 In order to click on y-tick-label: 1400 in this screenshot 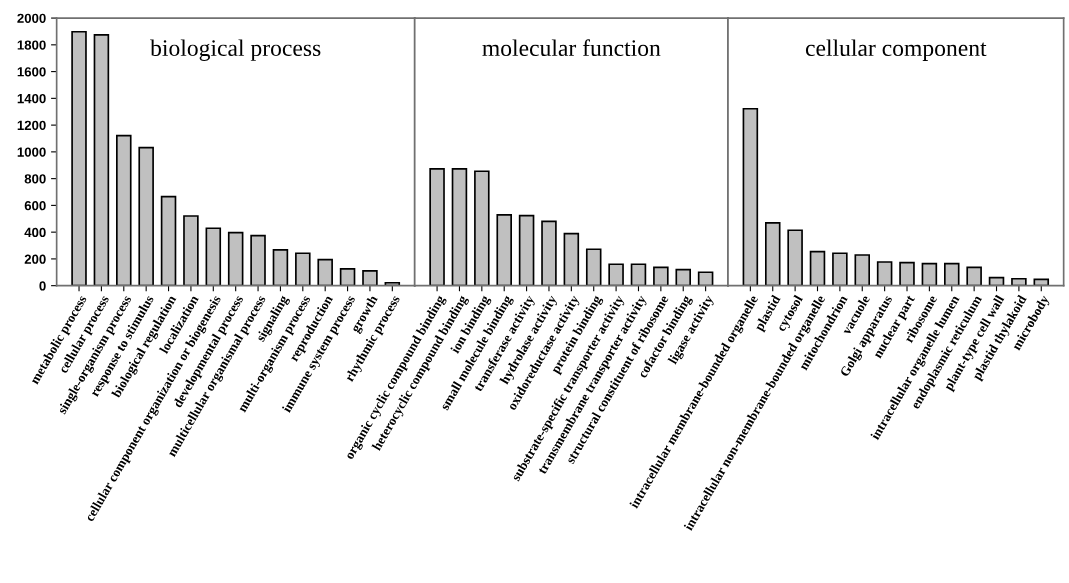, I will do `click(31, 98)`.